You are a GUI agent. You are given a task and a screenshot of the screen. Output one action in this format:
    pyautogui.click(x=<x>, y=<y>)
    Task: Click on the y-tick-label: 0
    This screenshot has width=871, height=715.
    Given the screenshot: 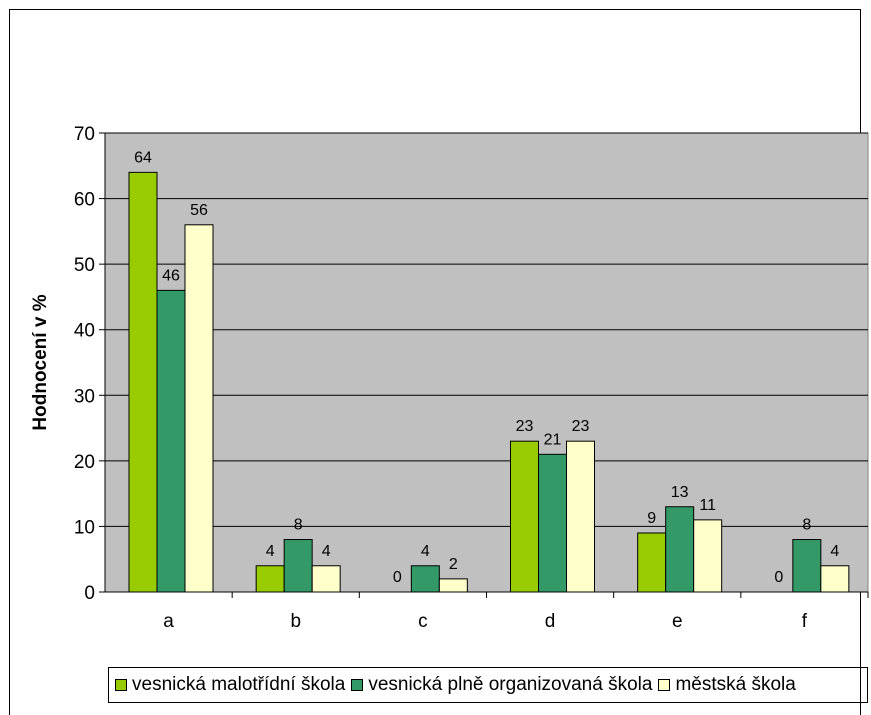 What is the action you would take?
    pyautogui.click(x=89, y=593)
    